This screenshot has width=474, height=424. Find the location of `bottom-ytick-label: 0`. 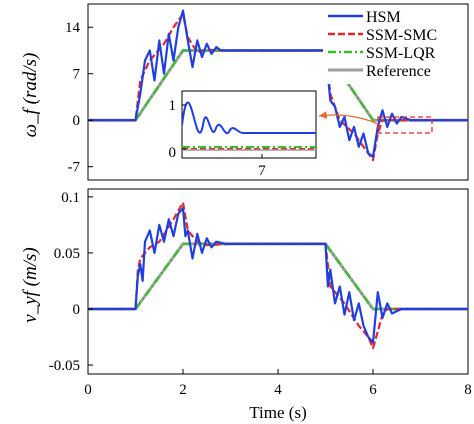

bottom-ytick-label: 0 is located at coordinates (77, 310).